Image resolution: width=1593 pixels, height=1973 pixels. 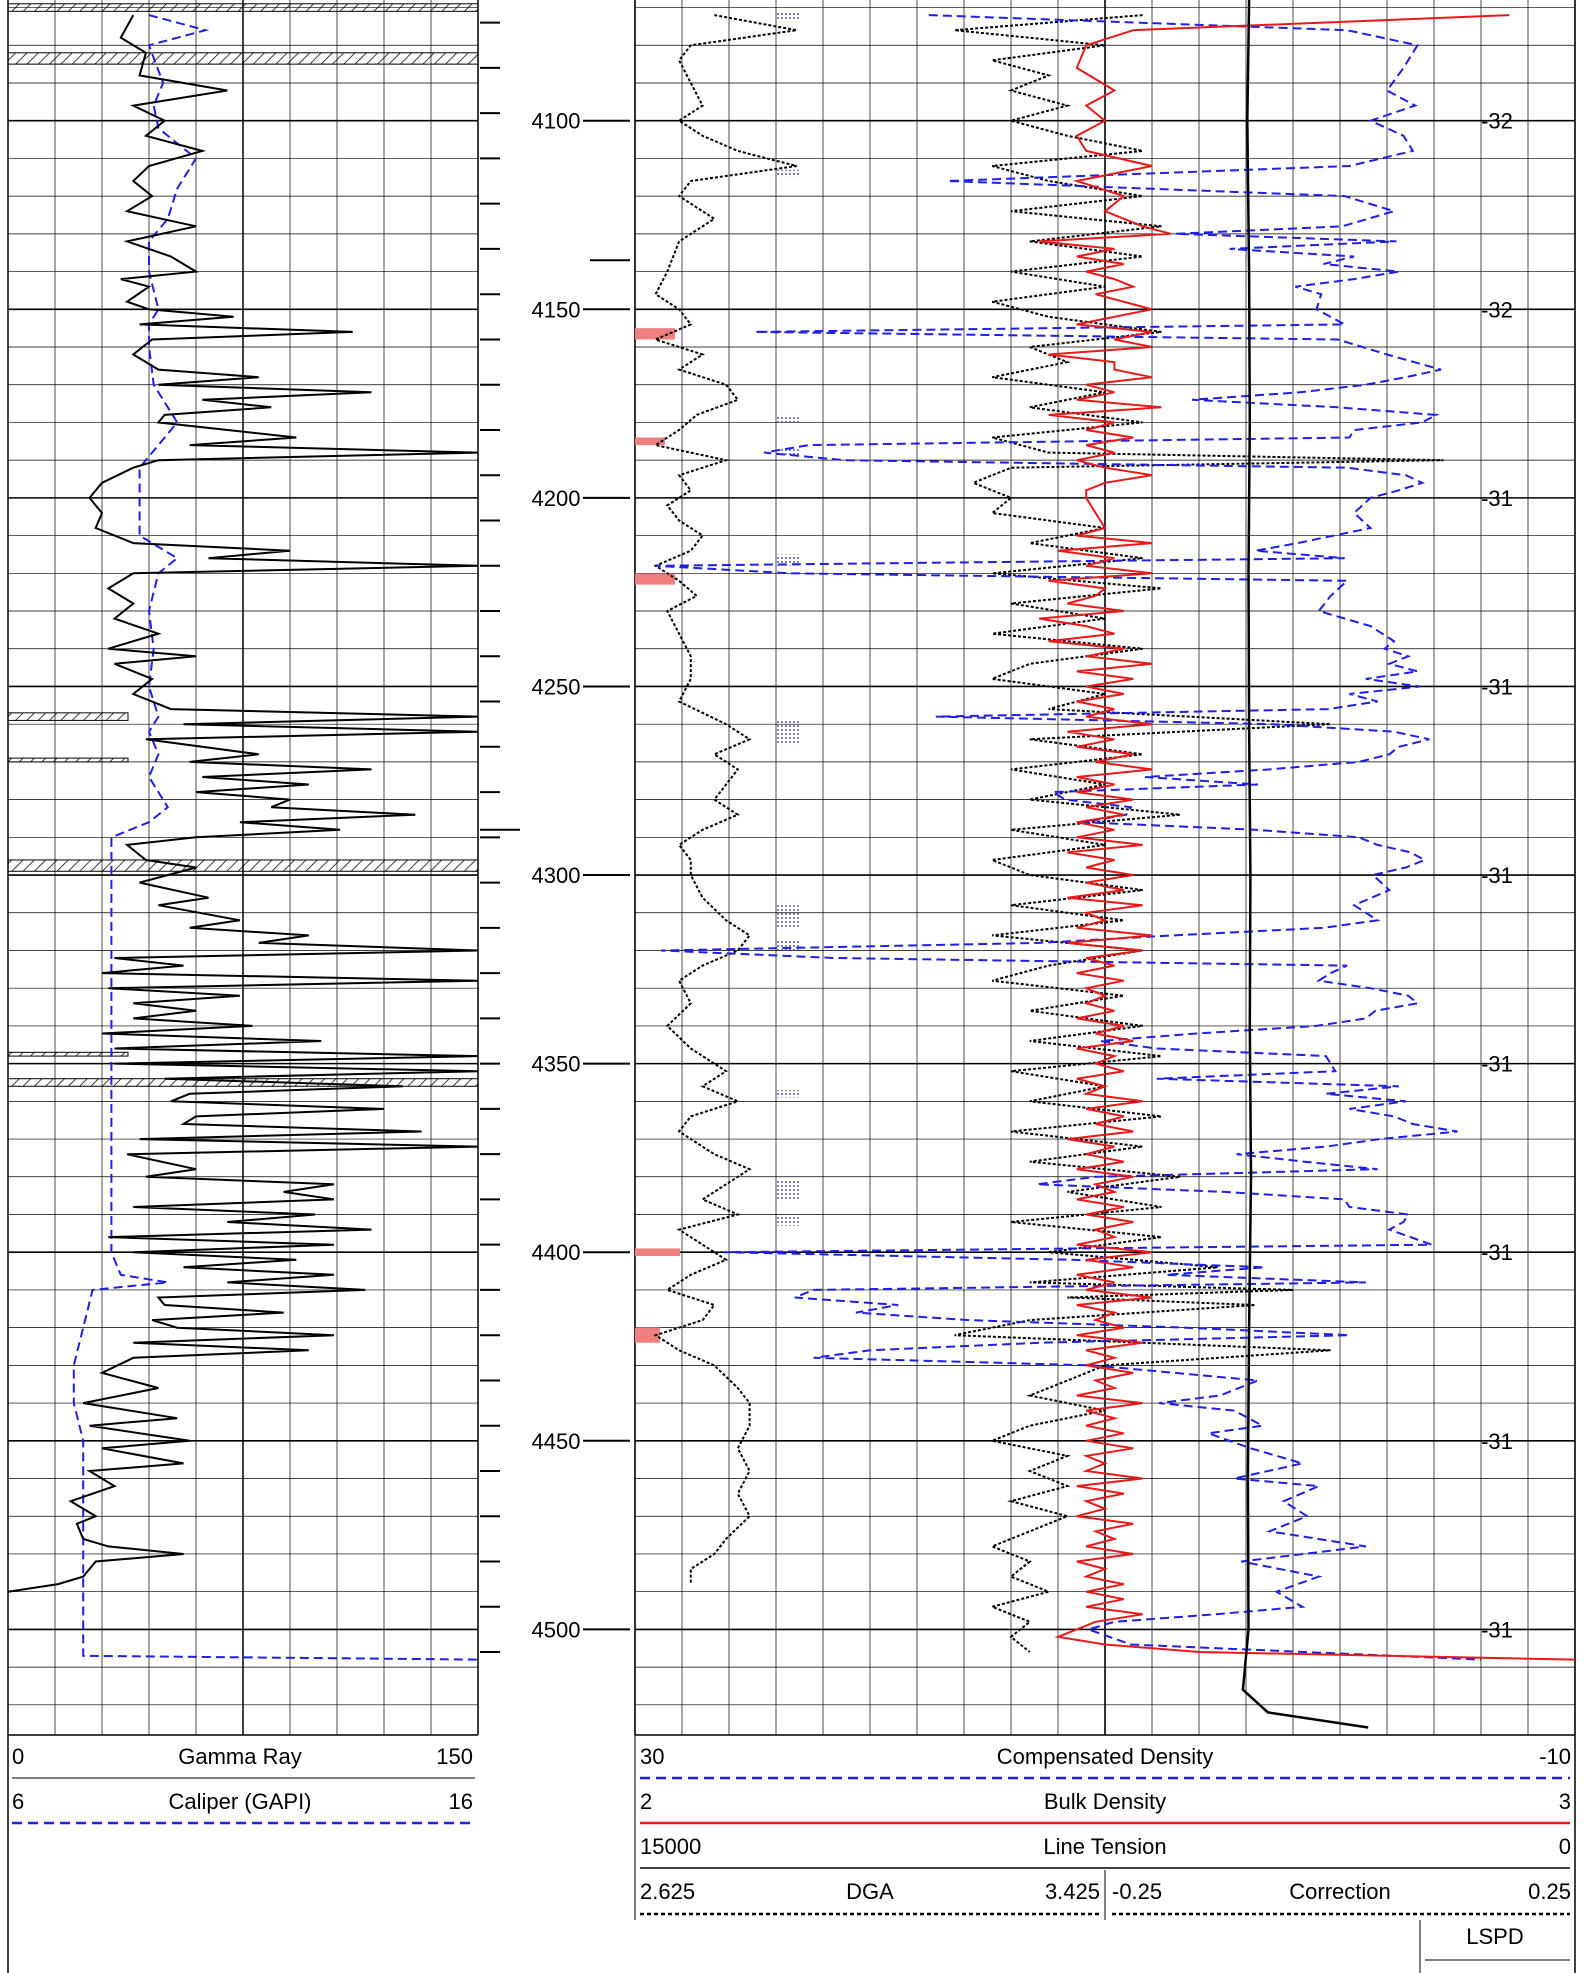 I want to click on depth-label: 4450, so click(x=556, y=1441).